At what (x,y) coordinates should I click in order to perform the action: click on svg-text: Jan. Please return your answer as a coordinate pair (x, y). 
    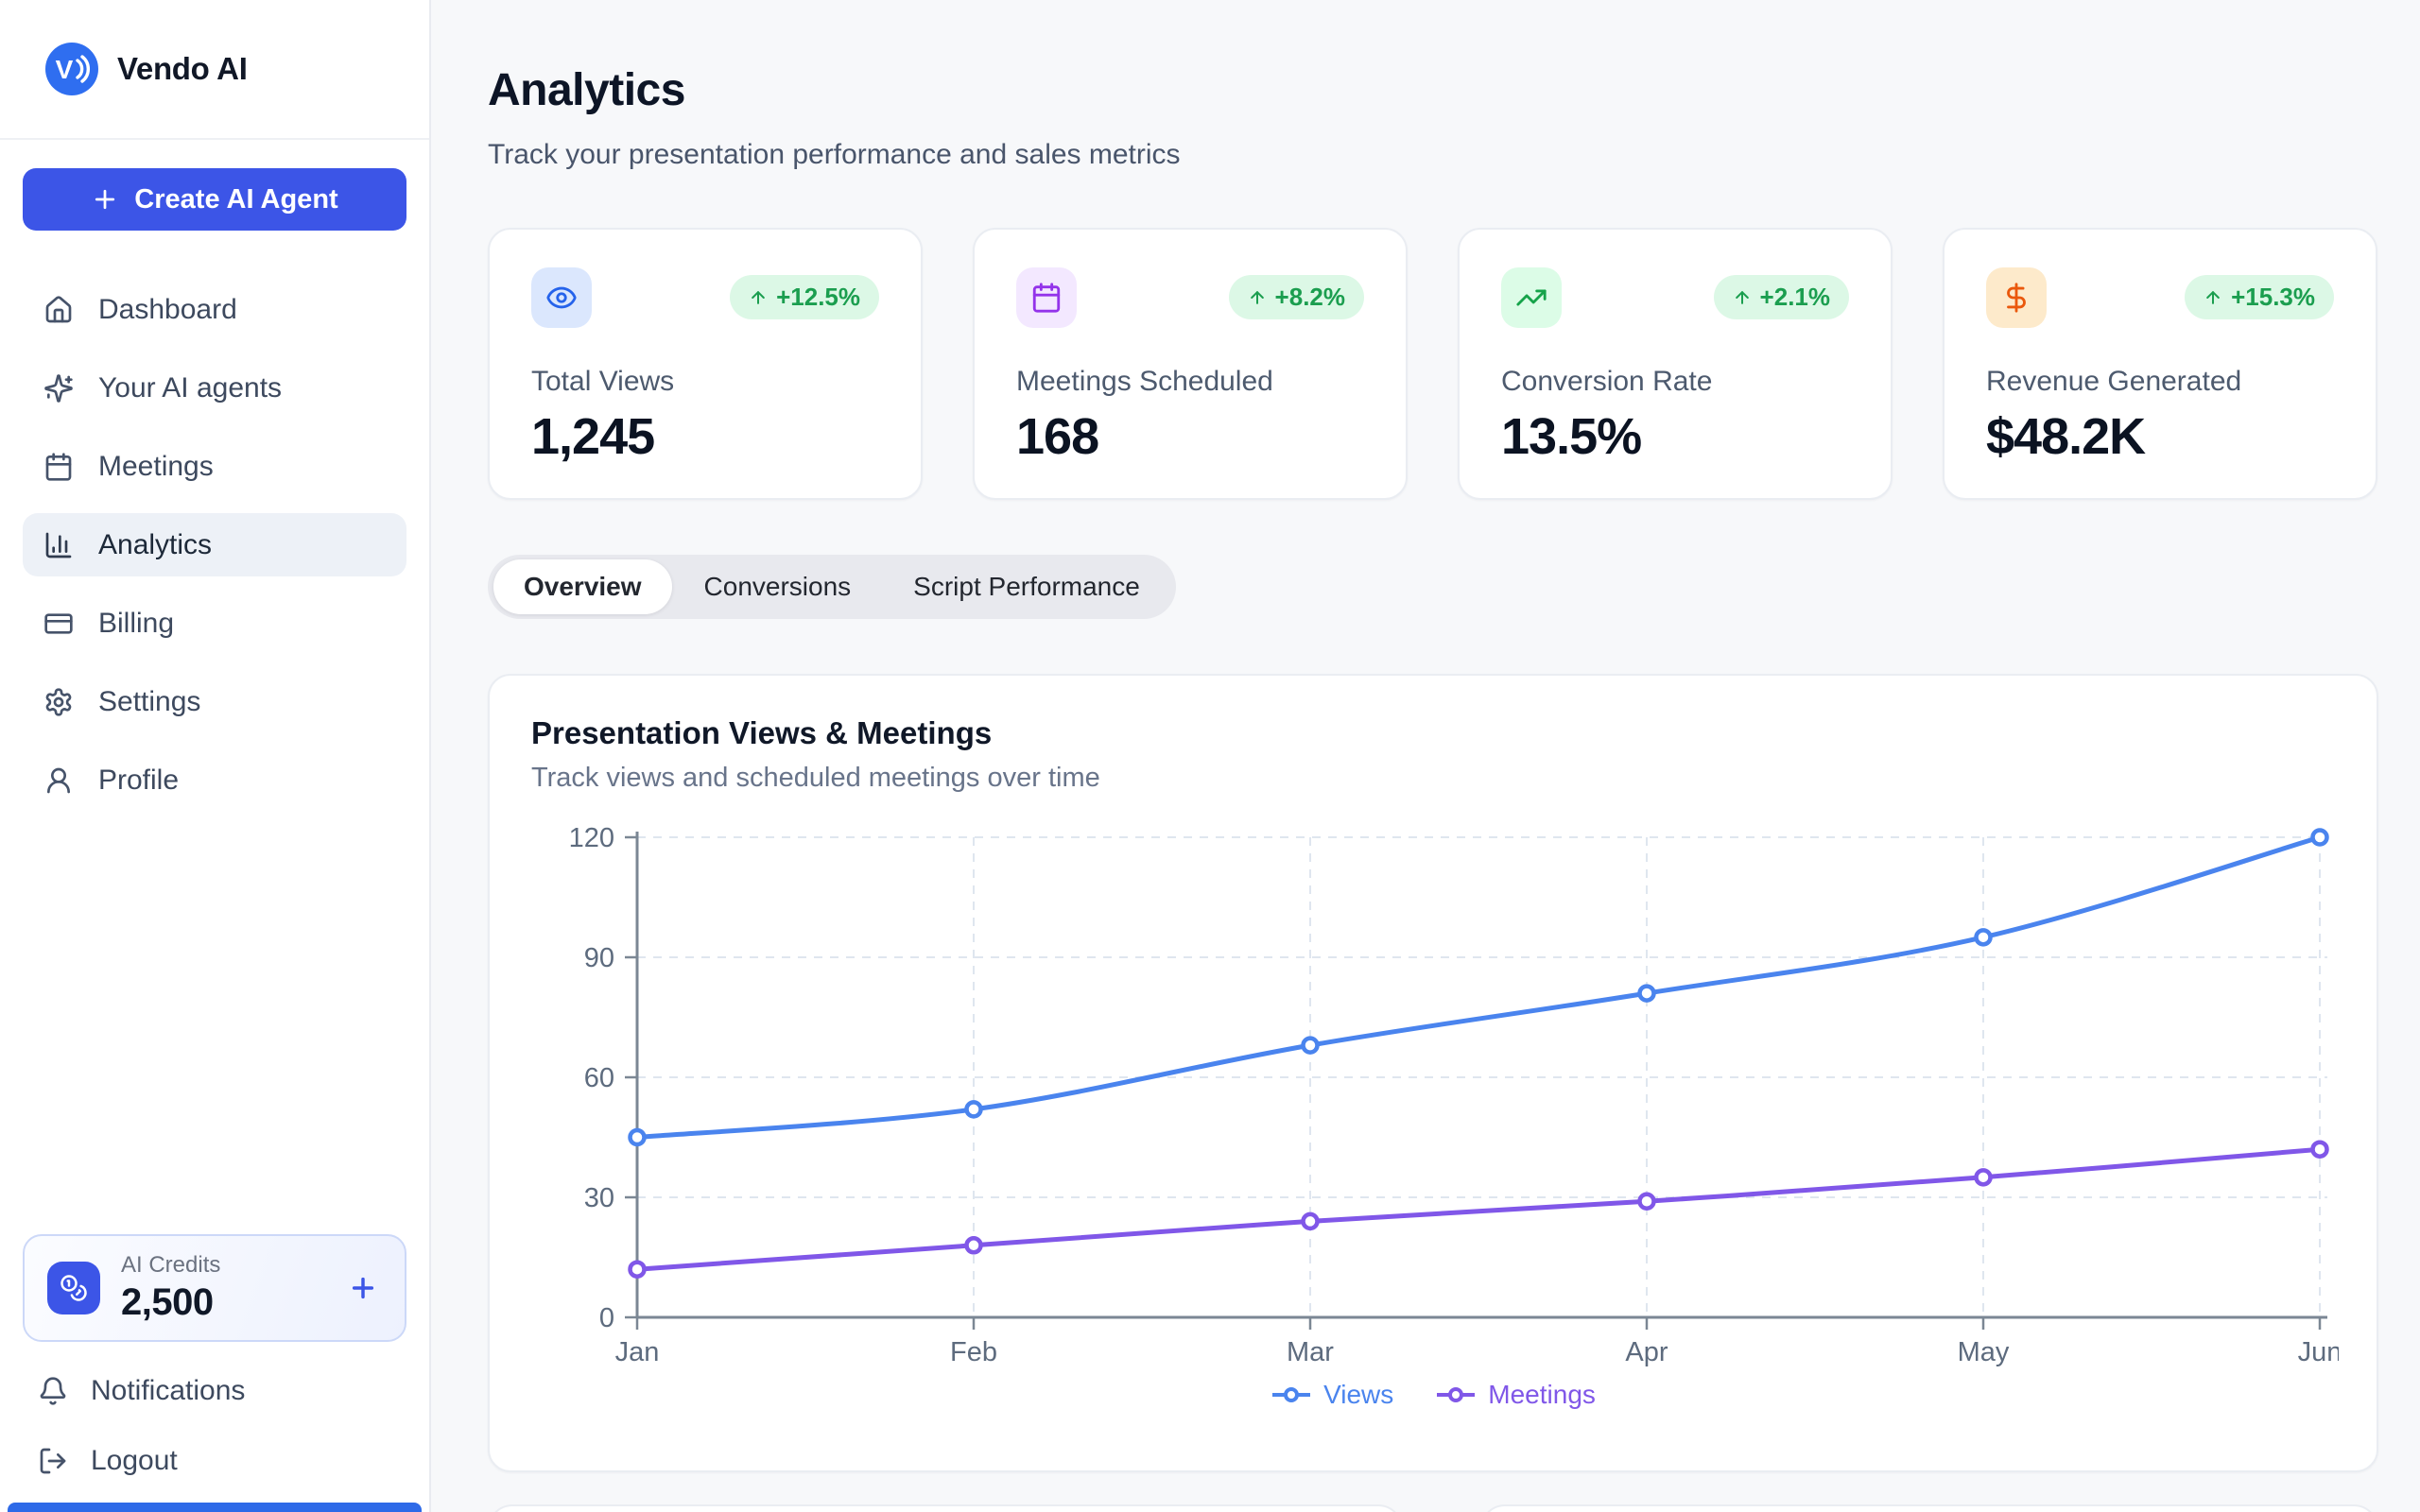
    Looking at the image, I should click on (637, 1352).